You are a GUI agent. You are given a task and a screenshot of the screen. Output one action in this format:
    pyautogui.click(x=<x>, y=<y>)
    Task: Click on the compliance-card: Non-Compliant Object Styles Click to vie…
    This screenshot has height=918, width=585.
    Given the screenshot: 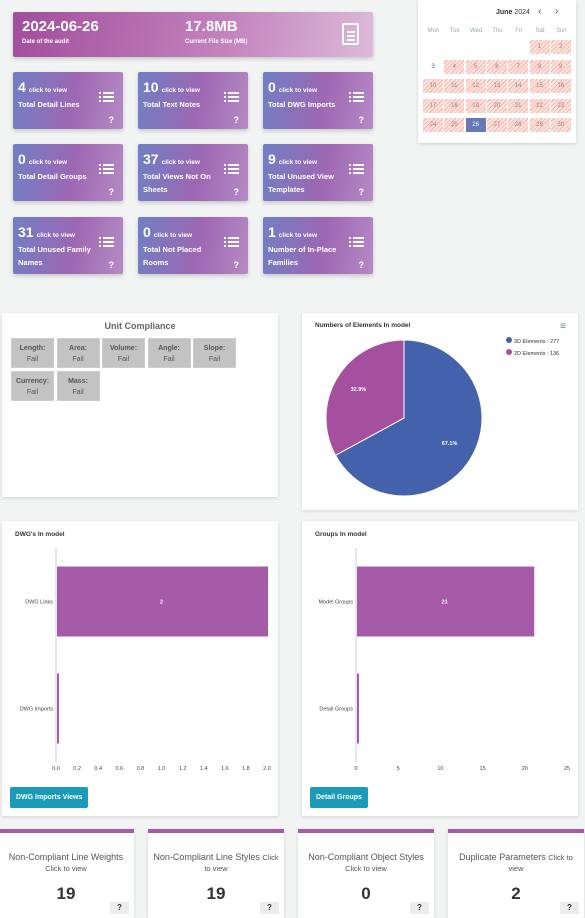 What is the action you would take?
    pyautogui.click(x=366, y=873)
    